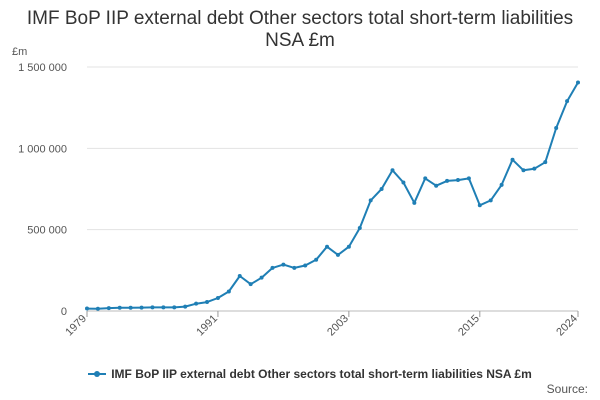 This screenshot has width=600, height=400. I want to click on x-tick-label: 1991, so click(207, 326).